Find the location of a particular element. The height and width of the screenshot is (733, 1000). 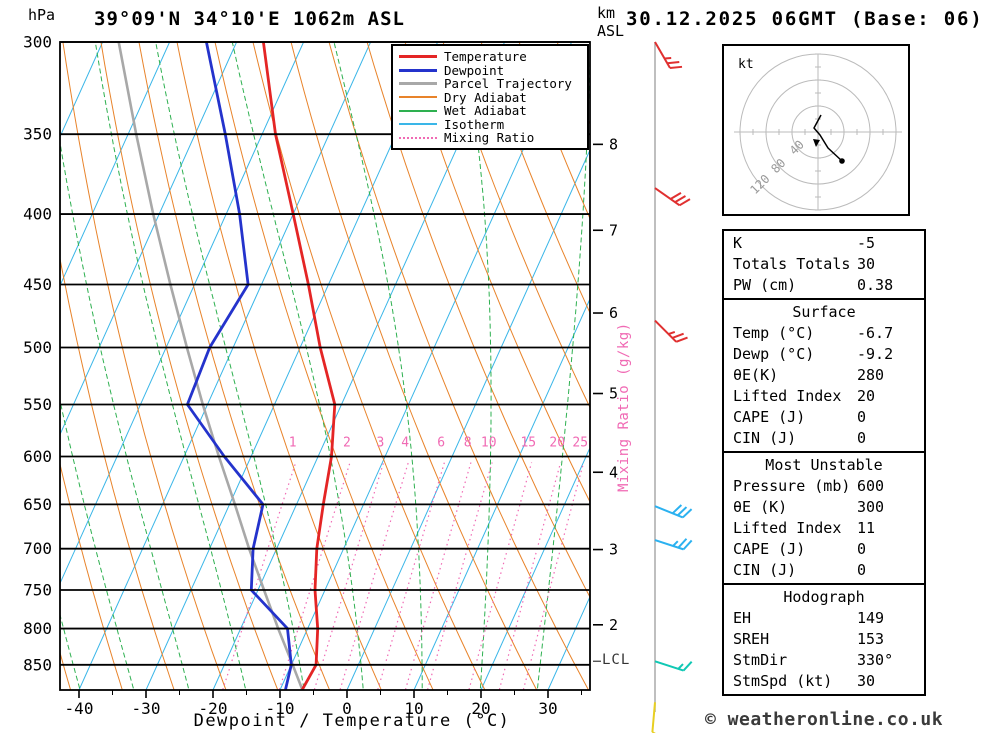

mixing-ratio-axis-label: Mixing Ratio (g/kg) is located at coordinates (624, 407).